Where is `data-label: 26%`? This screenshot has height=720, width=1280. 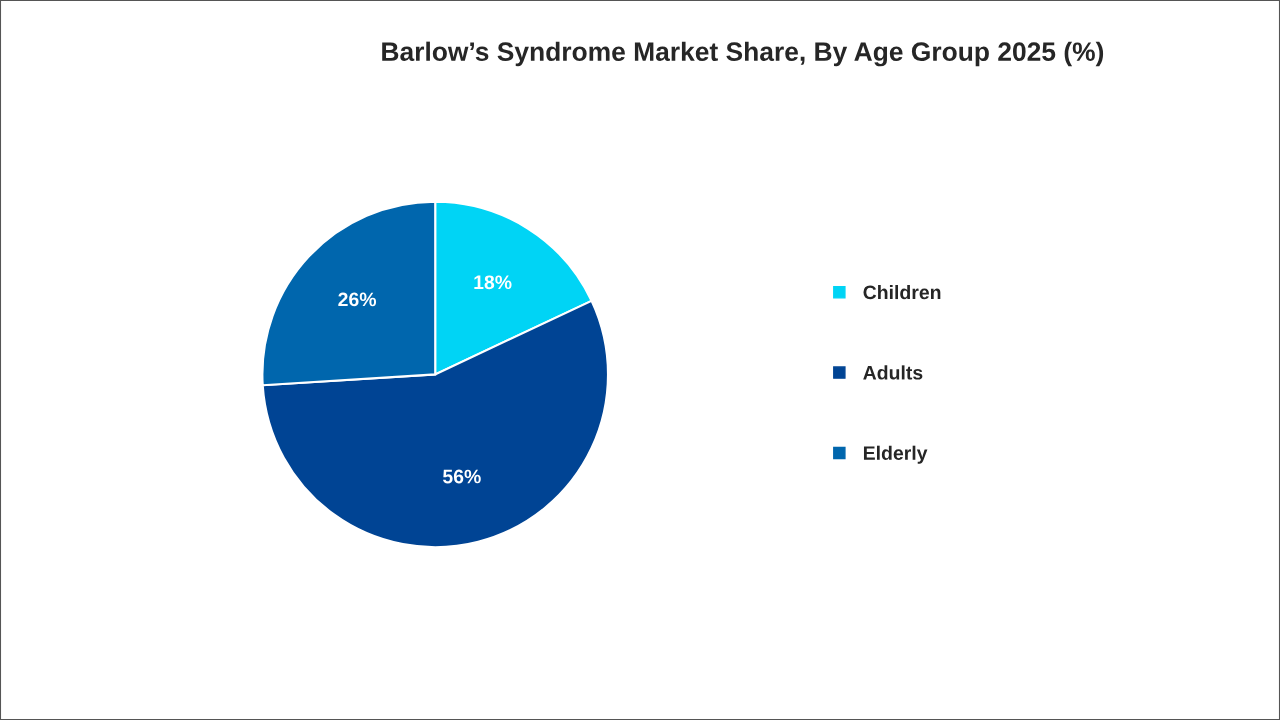
data-label: 26% is located at coordinates (357, 299).